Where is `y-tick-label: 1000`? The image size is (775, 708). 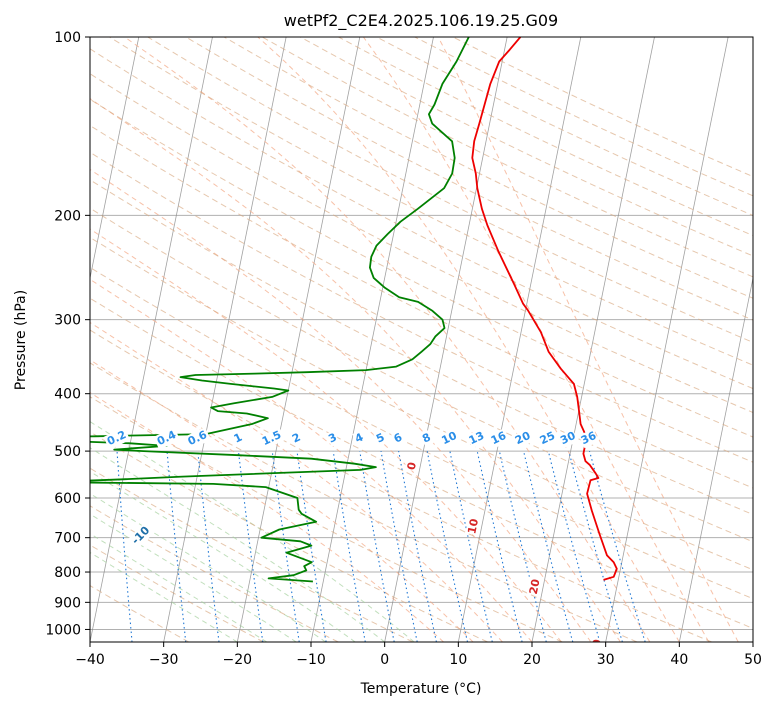 y-tick-label: 1000 is located at coordinates (63, 630).